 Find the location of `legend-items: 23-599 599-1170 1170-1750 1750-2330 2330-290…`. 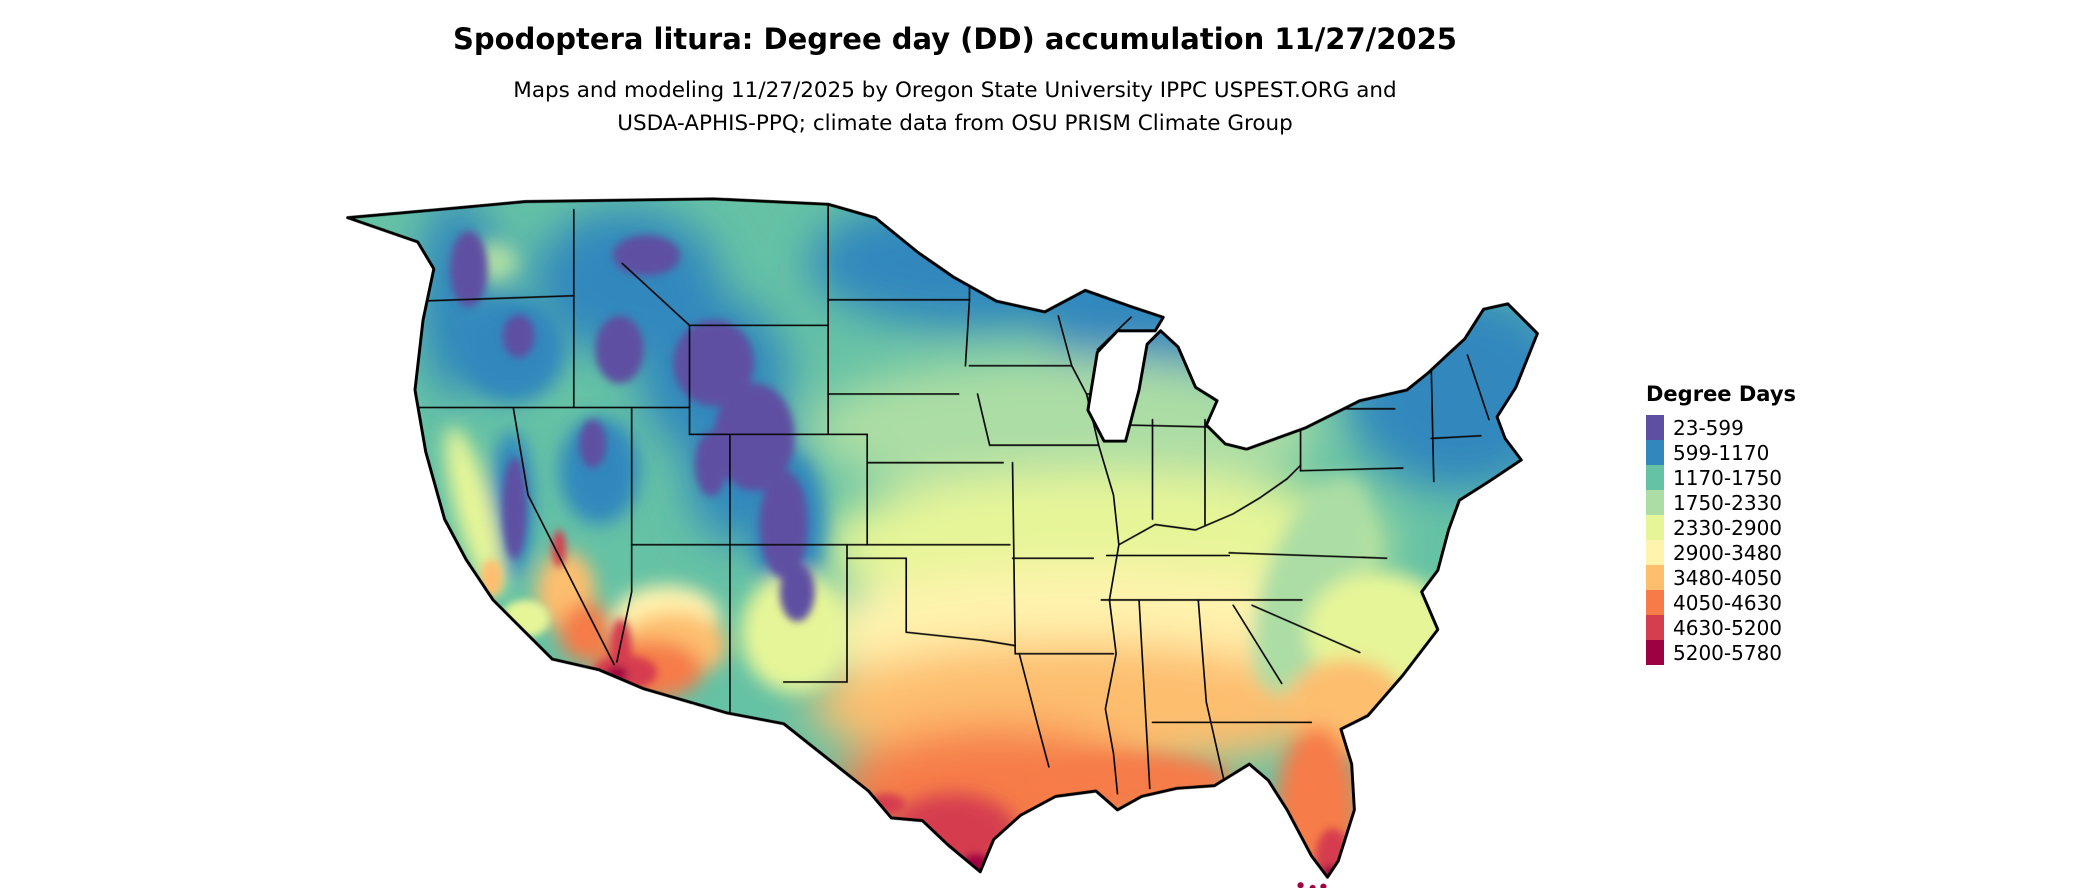

legend-items: 23-599 599-1170 1170-1750 1750-2330 2330-290… is located at coordinates (1721, 540).